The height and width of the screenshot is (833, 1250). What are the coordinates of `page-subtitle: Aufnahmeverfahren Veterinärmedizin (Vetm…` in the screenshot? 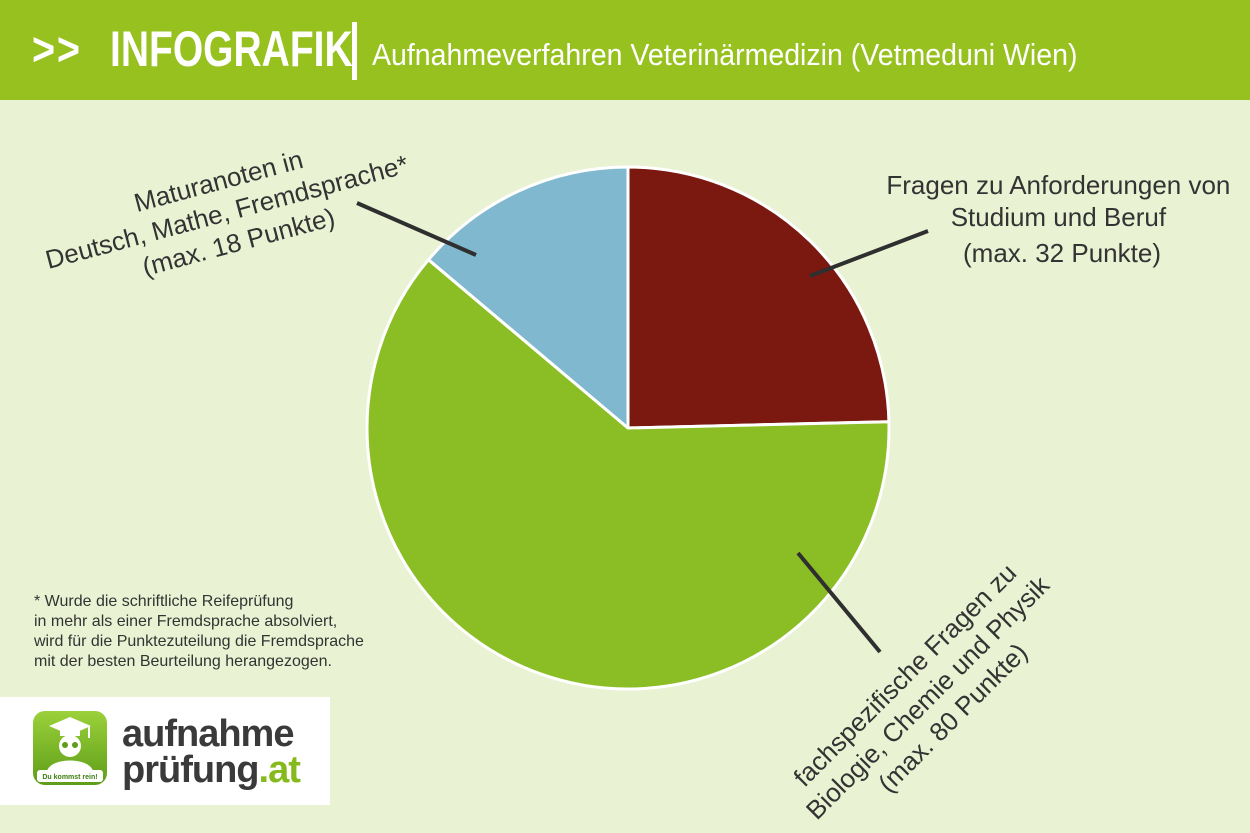 It's located at (725, 54).